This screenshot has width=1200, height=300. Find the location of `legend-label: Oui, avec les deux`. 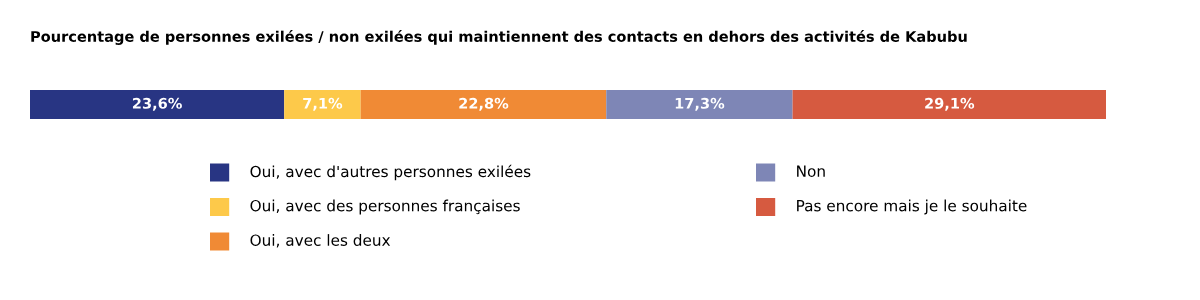

legend-label: Oui, avec les deux is located at coordinates (320, 241).